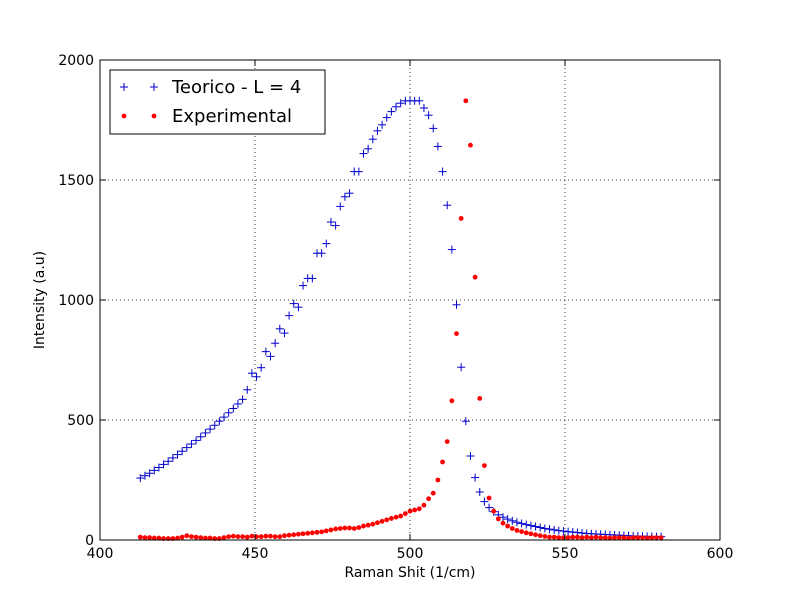 The image size is (800, 600). What do you see at coordinates (720, 554) in the screenshot?
I see `x-tick-label: 600` at bounding box center [720, 554].